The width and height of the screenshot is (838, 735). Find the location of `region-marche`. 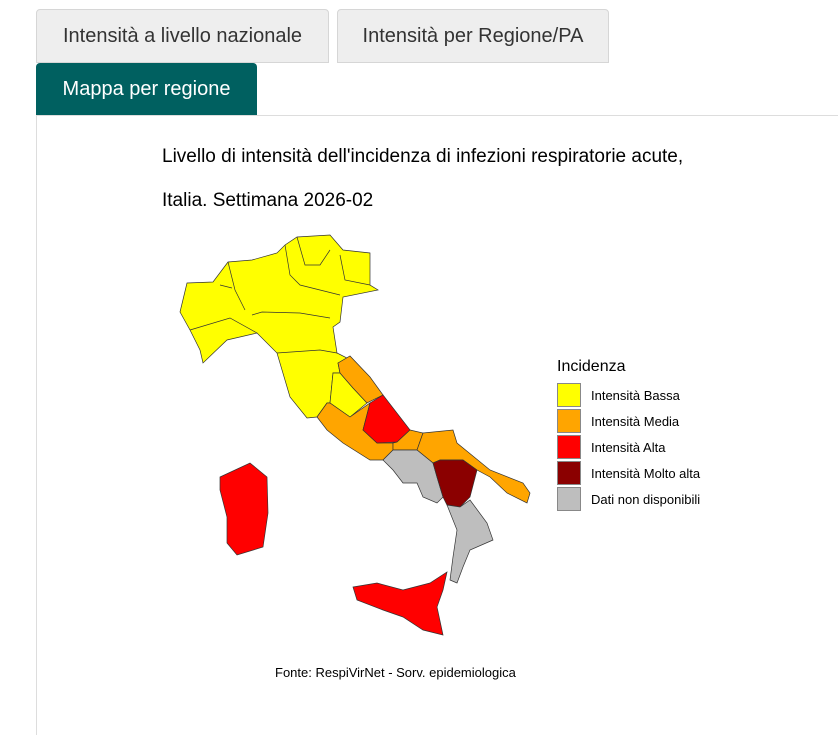

region-marche is located at coordinates (360, 379).